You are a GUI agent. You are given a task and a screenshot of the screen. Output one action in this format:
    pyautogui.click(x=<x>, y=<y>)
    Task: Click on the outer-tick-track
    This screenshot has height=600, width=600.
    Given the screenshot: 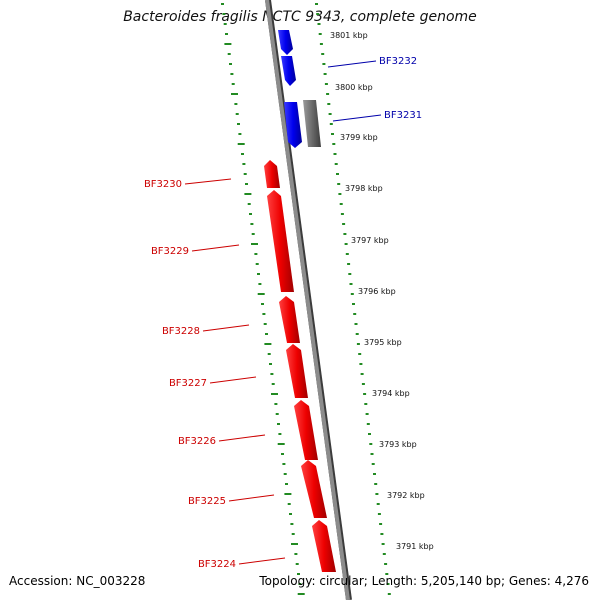 What is the action you would take?
    pyautogui.click(x=353, y=299)
    